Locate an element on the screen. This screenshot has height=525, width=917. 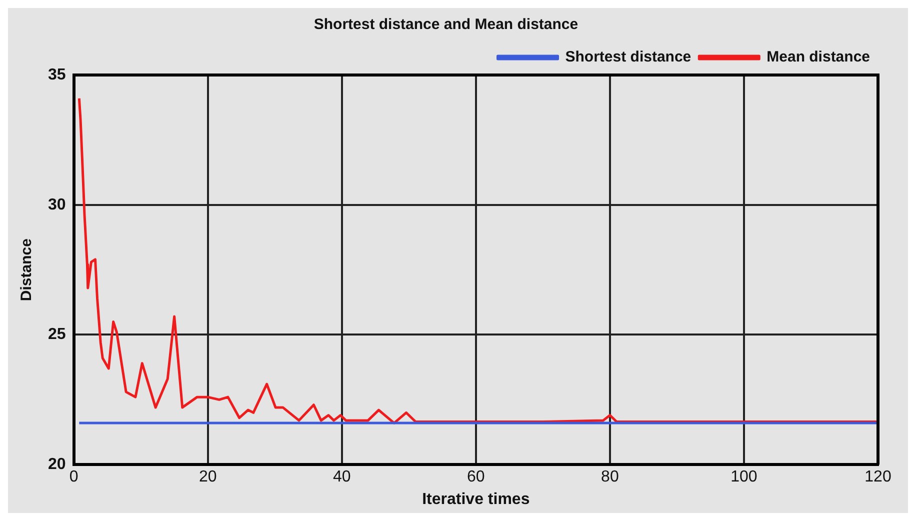
x-axis-title: Iterative times is located at coordinates (476, 499).